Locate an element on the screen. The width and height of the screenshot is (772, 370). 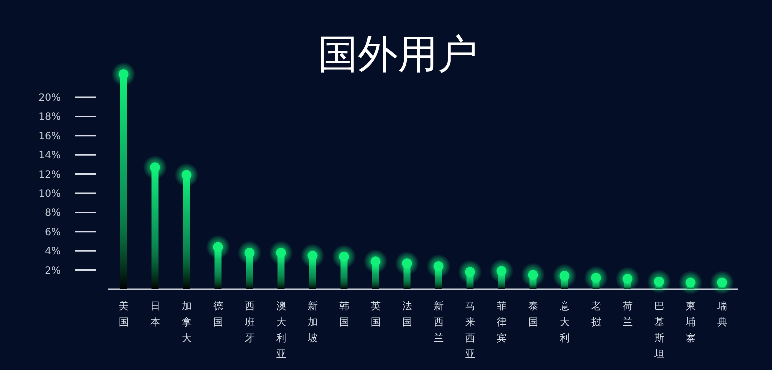
x-tick-label: 瑞典 is located at coordinates (722, 314).